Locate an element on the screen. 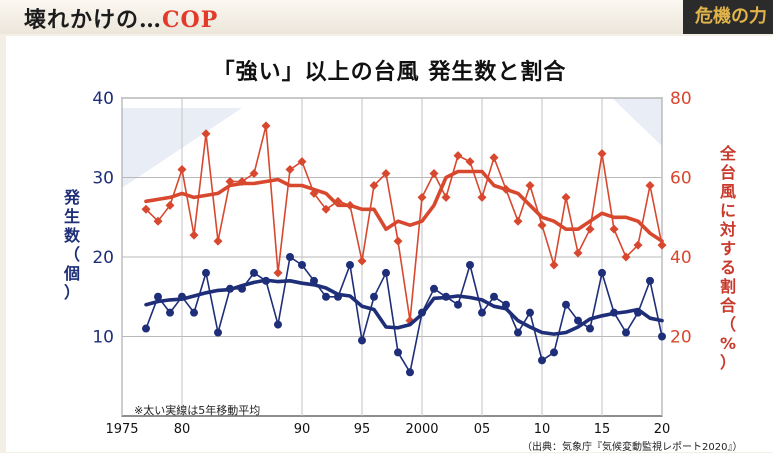 The width and height of the screenshot is (773, 453). chart-title: 「強い」以上の台風 発生数と割合 is located at coordinates (389, 72).